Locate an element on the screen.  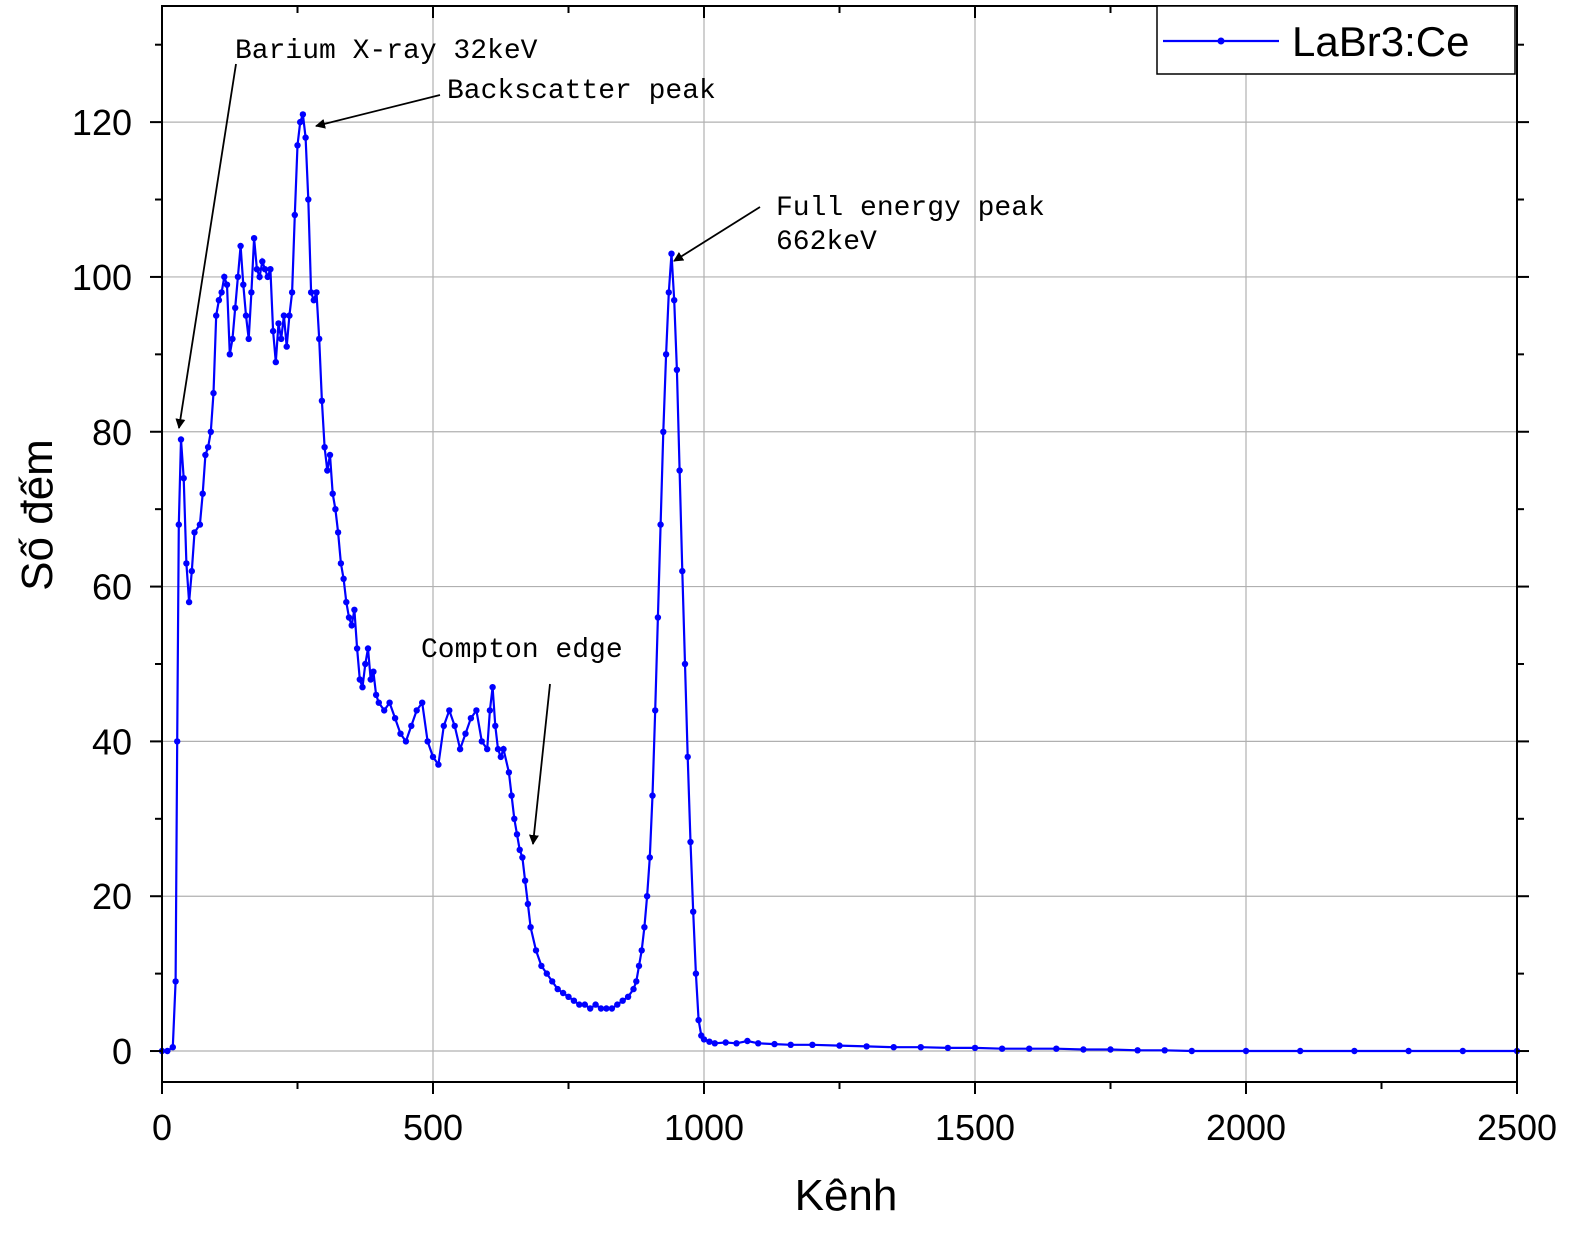
y-axis-title: Số đếm is located at coordinates (37, 515).